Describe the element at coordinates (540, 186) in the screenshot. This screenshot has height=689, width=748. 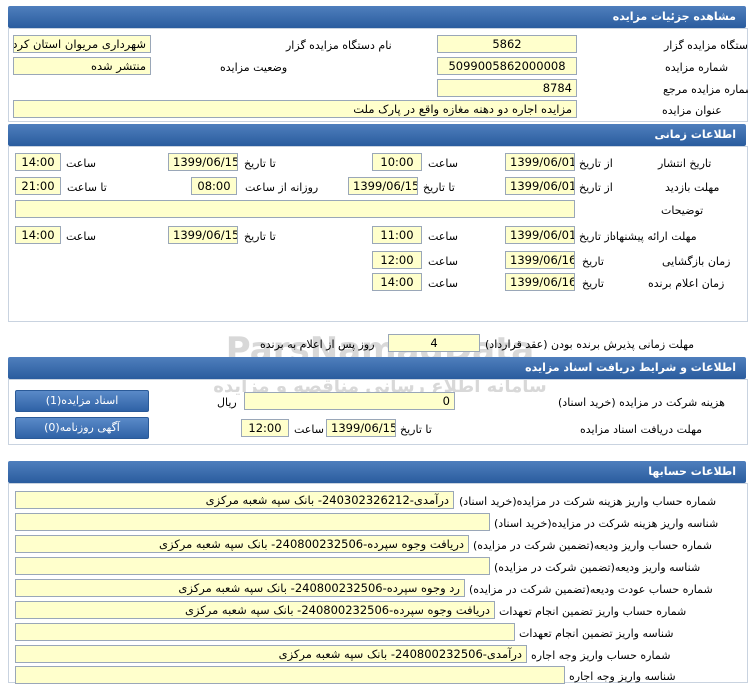
I see `visit-from-date-field: 1399/06/01` at that location.